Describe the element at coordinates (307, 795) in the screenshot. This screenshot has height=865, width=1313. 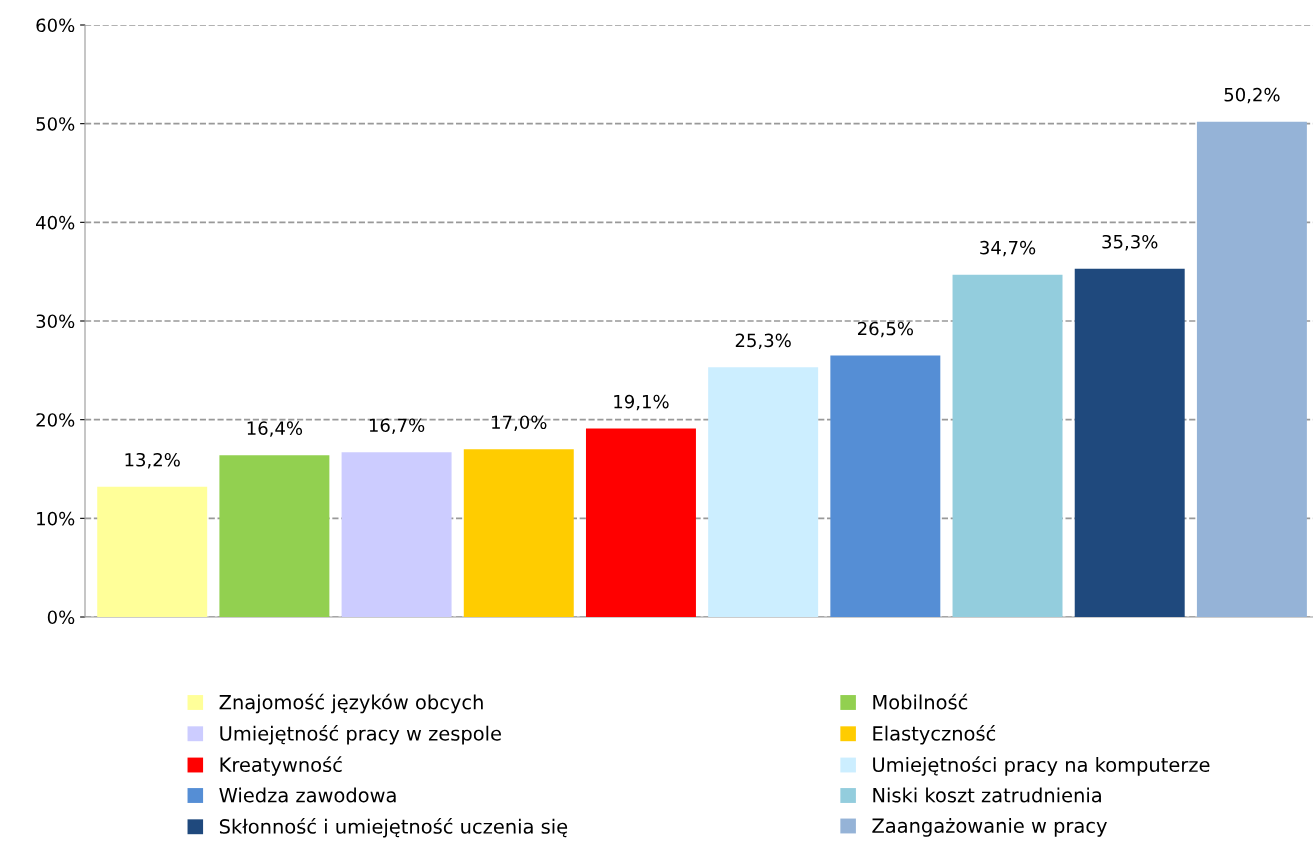
I see `legend-label: Wiedza zawodowa` at that location.